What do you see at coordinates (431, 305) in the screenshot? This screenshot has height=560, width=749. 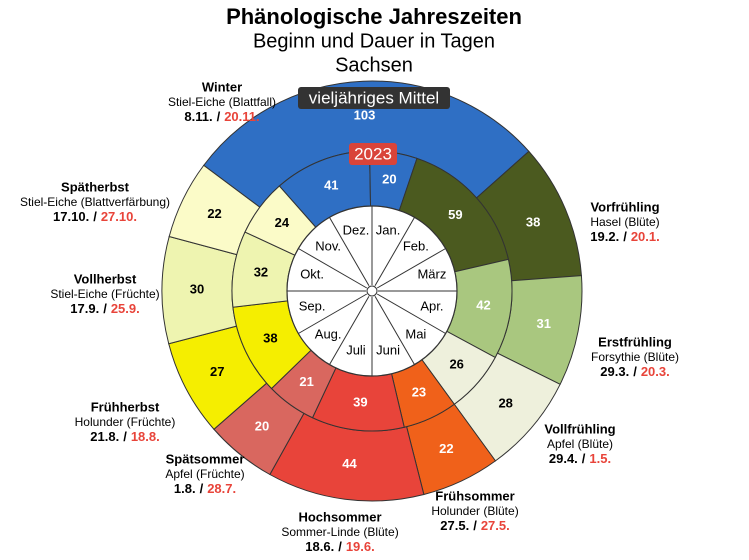 I see `month-label: Apr.` at bounding box center [431, 305].